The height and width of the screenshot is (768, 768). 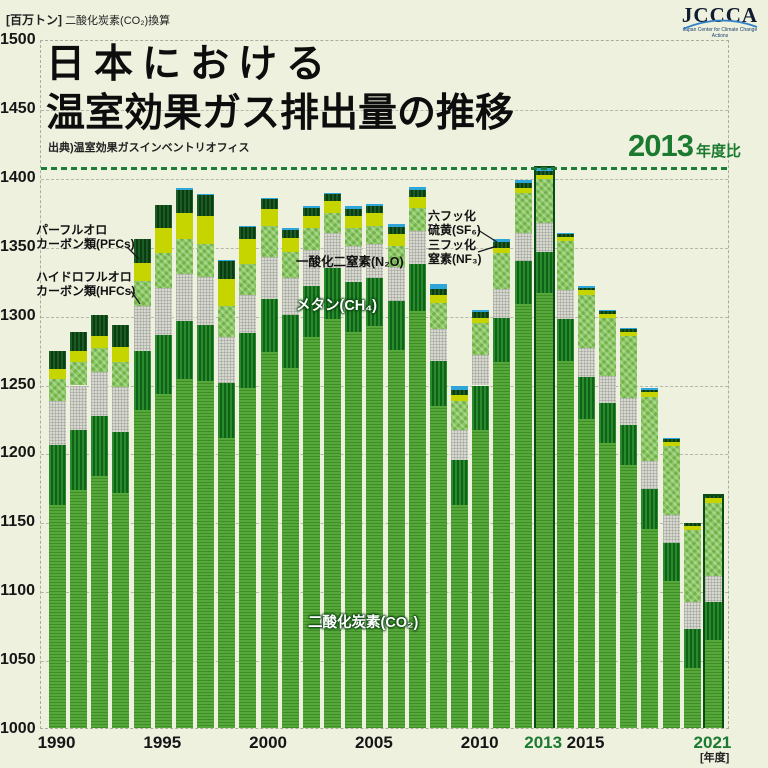 I want to click on bar-2006-pfcs, so click(x=396, y=240).